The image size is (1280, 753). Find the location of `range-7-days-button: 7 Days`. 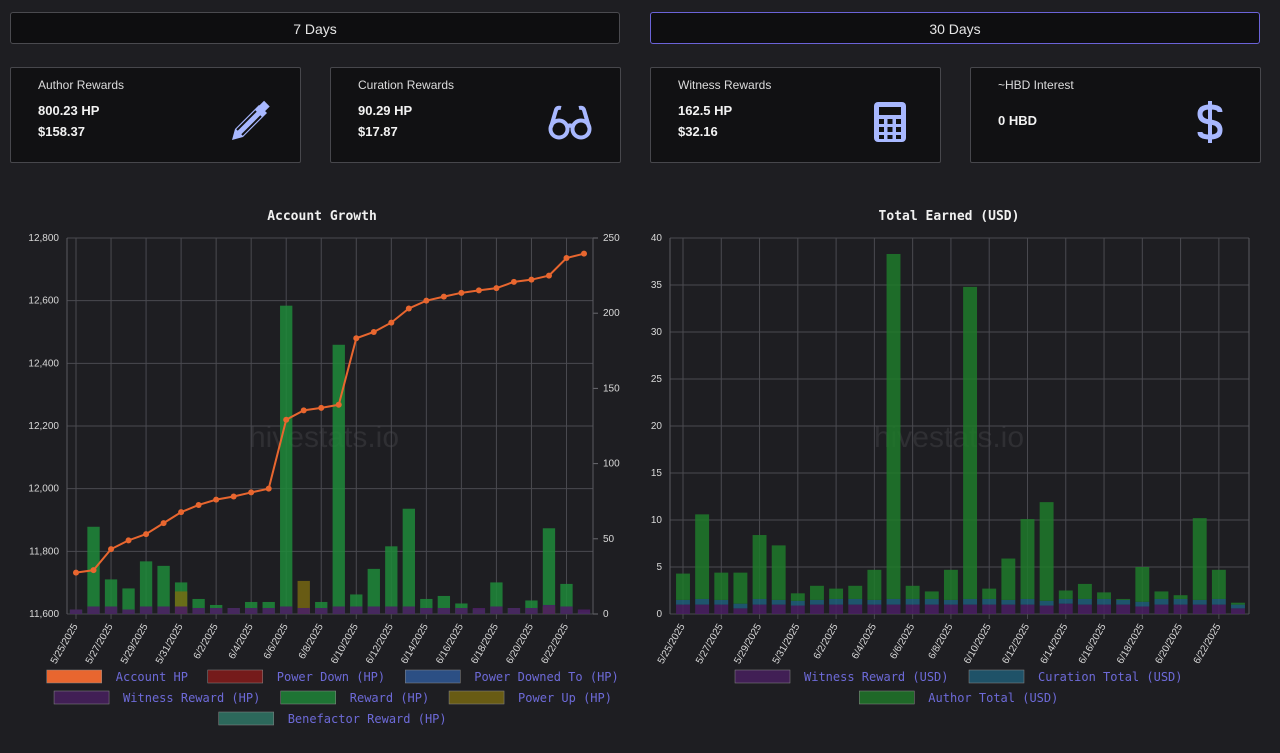

range-7-days-button: 7 Days is located at coordinates (315, 28).